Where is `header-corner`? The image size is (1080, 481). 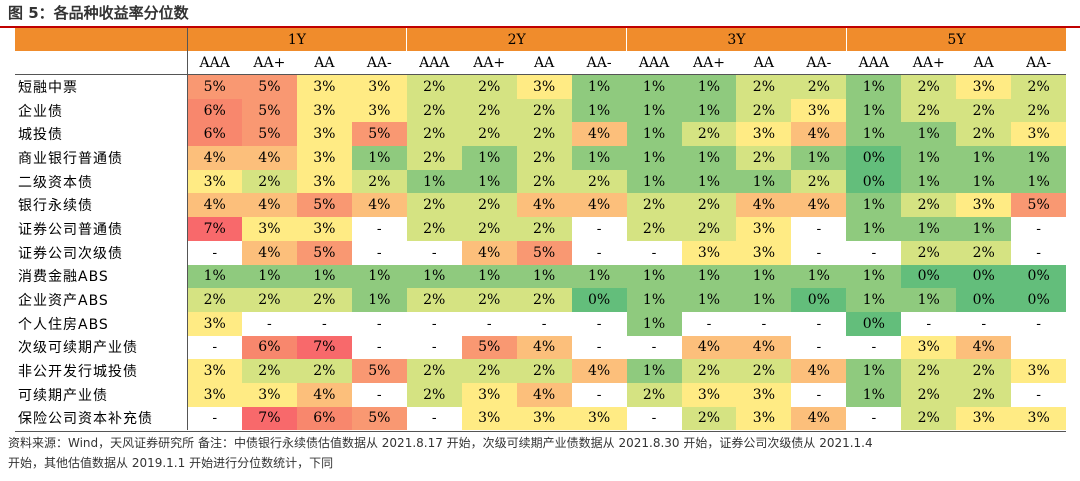 header-corner is located at coordinates (101, 39).